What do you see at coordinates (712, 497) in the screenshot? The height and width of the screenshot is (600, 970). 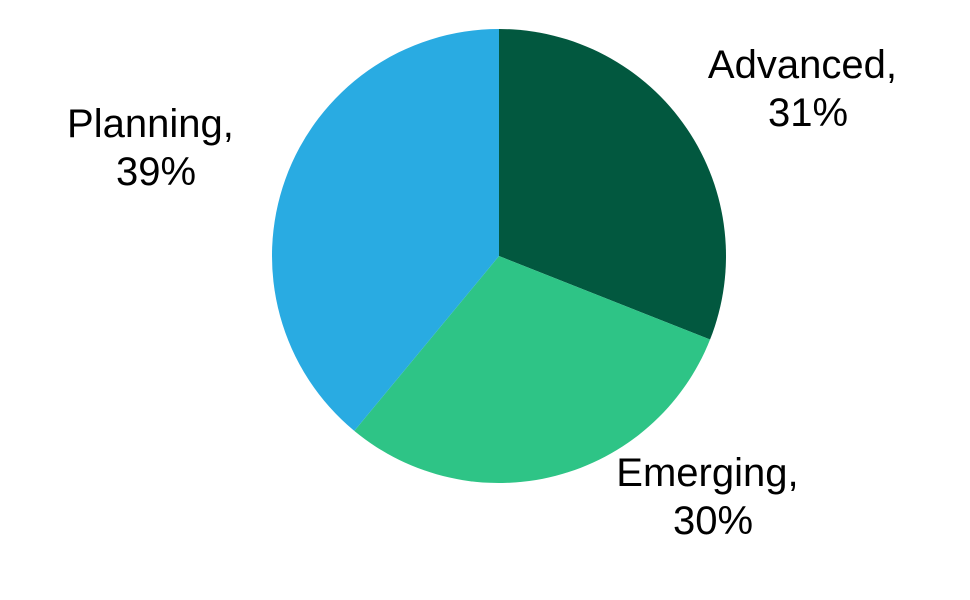 I see `data-label-emerging: Emerging, 30%` at bounding box center [712, 497].